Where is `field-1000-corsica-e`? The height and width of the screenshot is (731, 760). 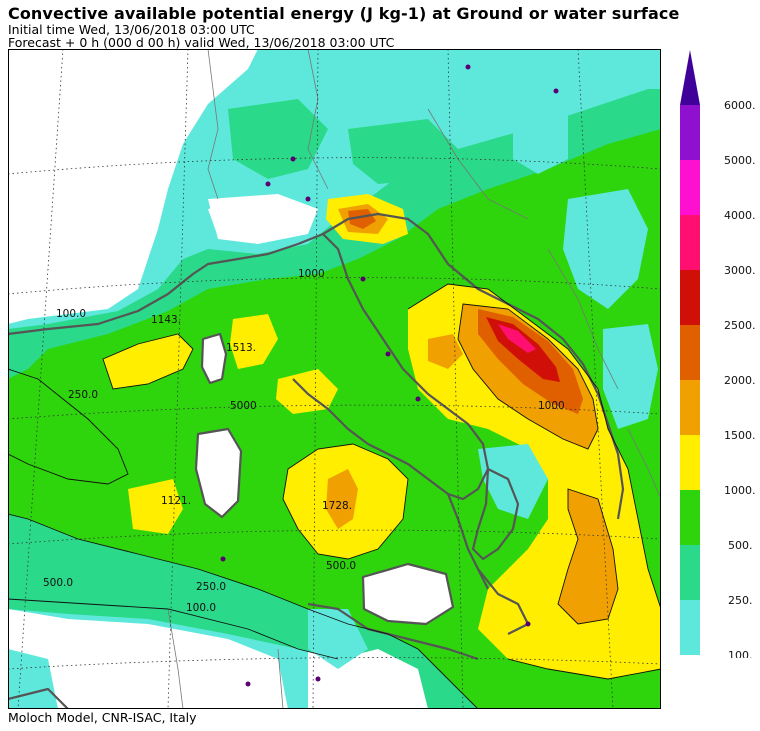
field-1000-corsica-e is located at coordinates (254, 341).